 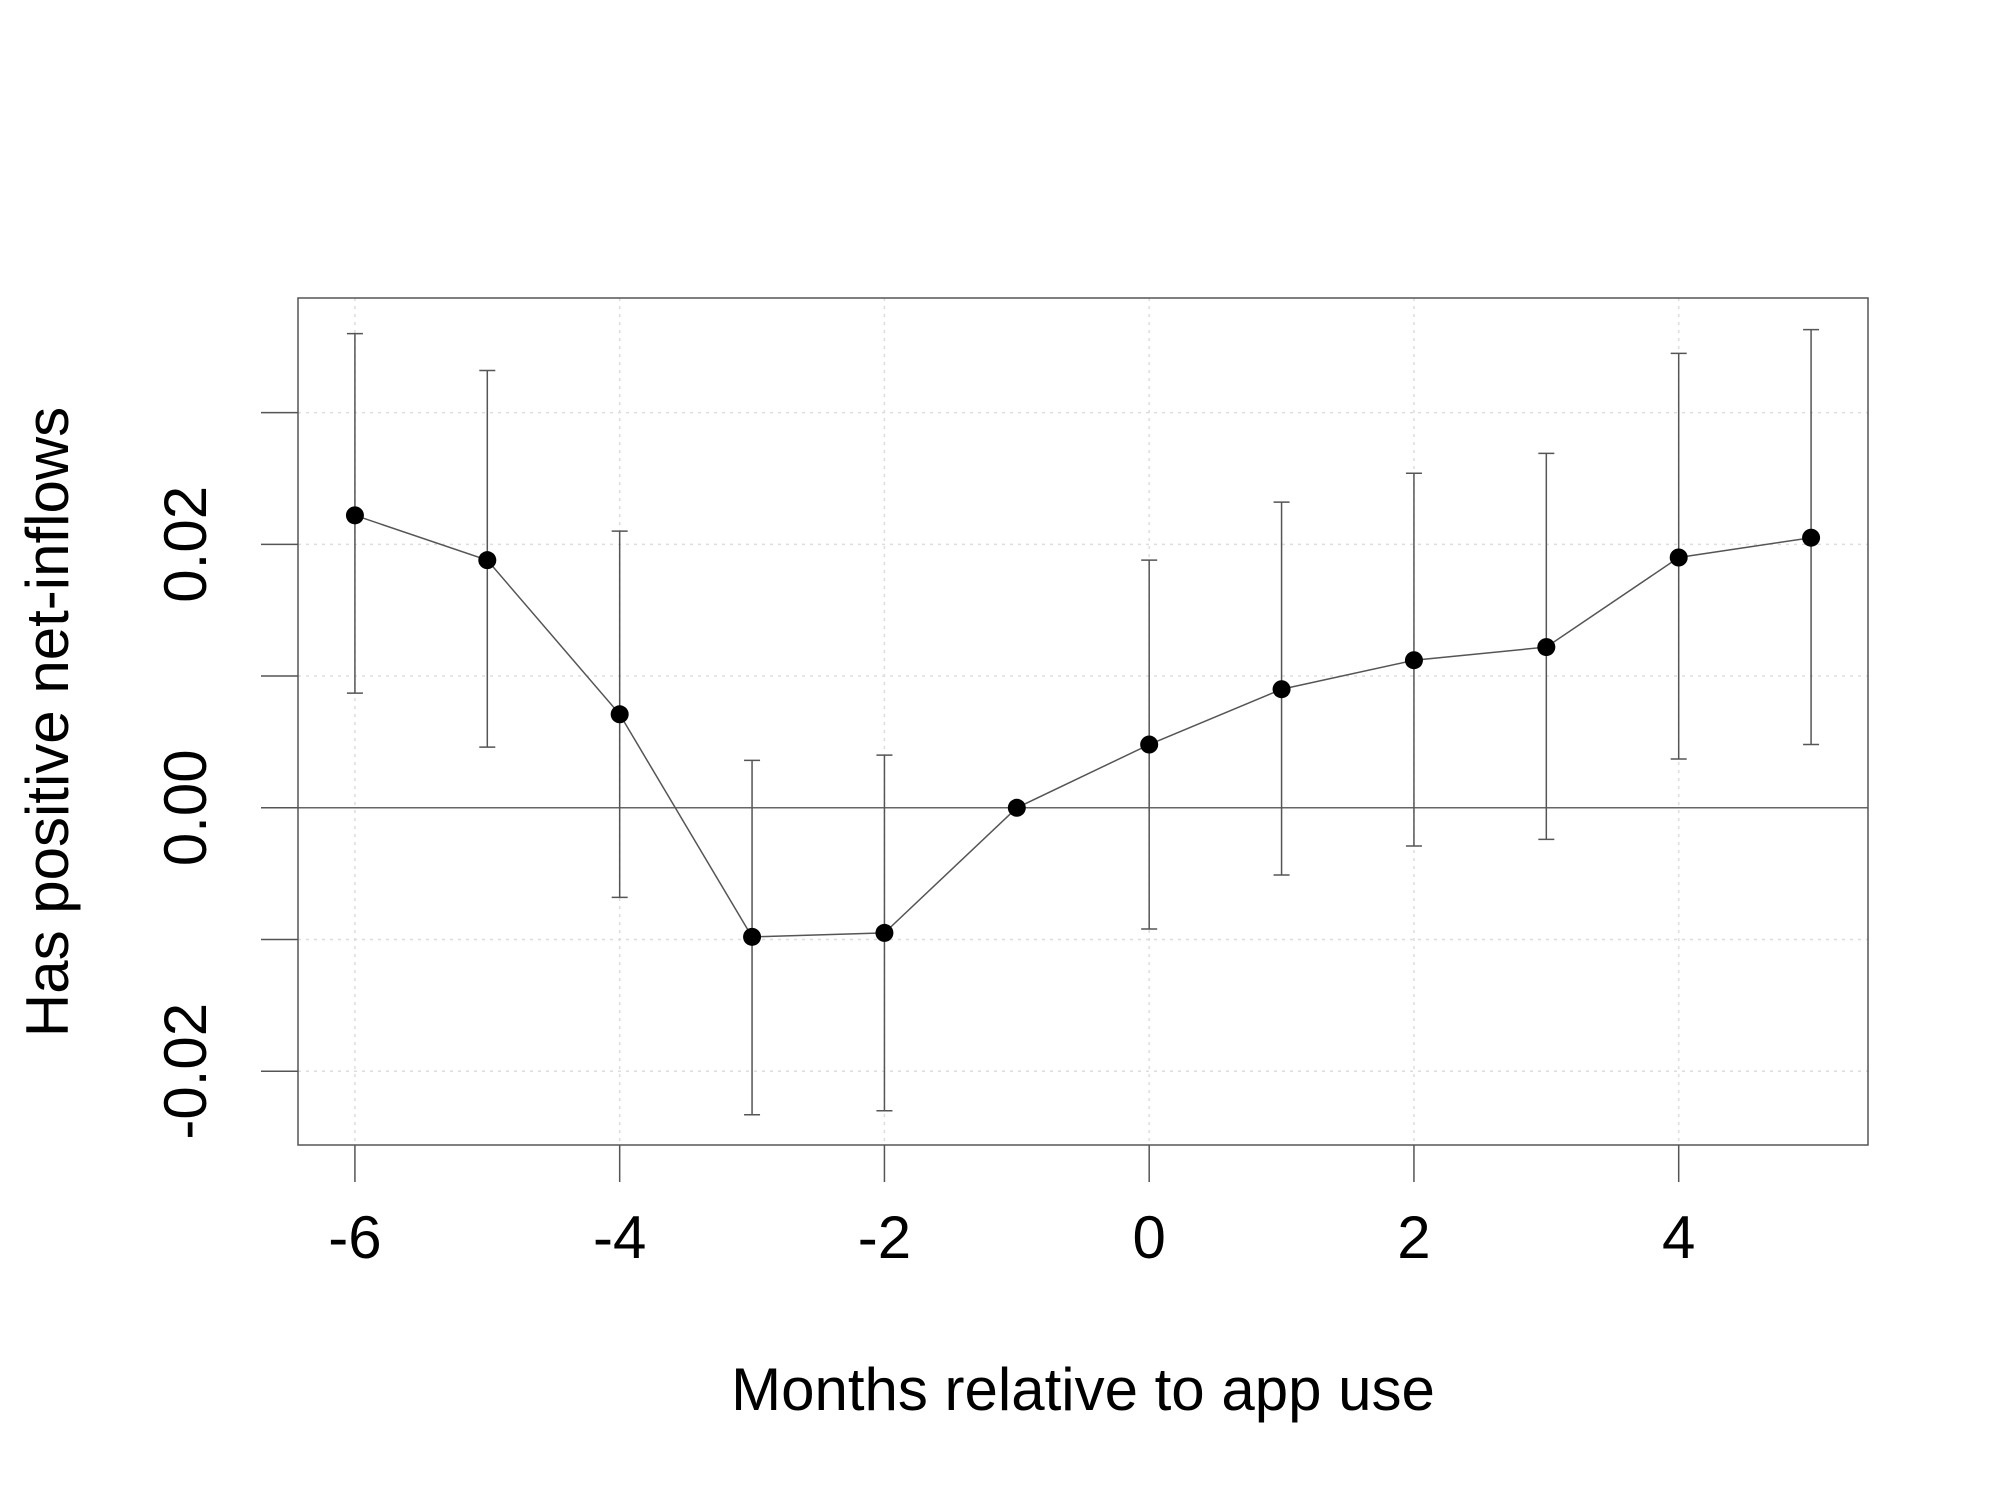 I want to click on x-axis-title: Months relative to app use, so click(x=1083, y=1389).